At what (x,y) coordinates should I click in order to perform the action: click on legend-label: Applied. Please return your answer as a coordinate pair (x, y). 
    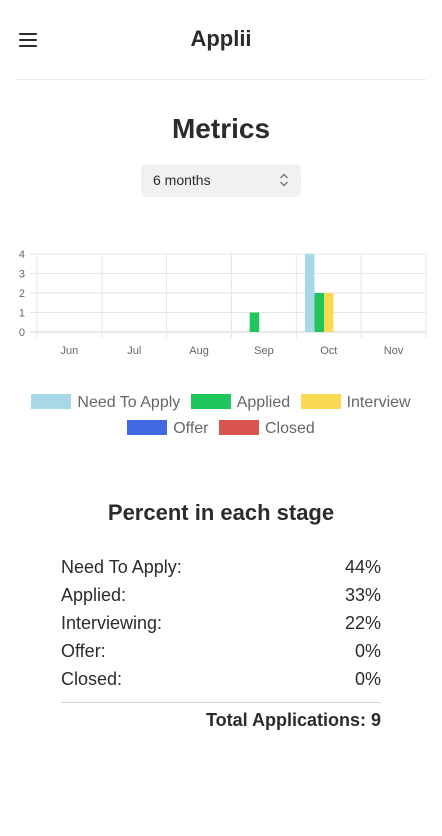
    Looking at the image, I should click on (263, 402).